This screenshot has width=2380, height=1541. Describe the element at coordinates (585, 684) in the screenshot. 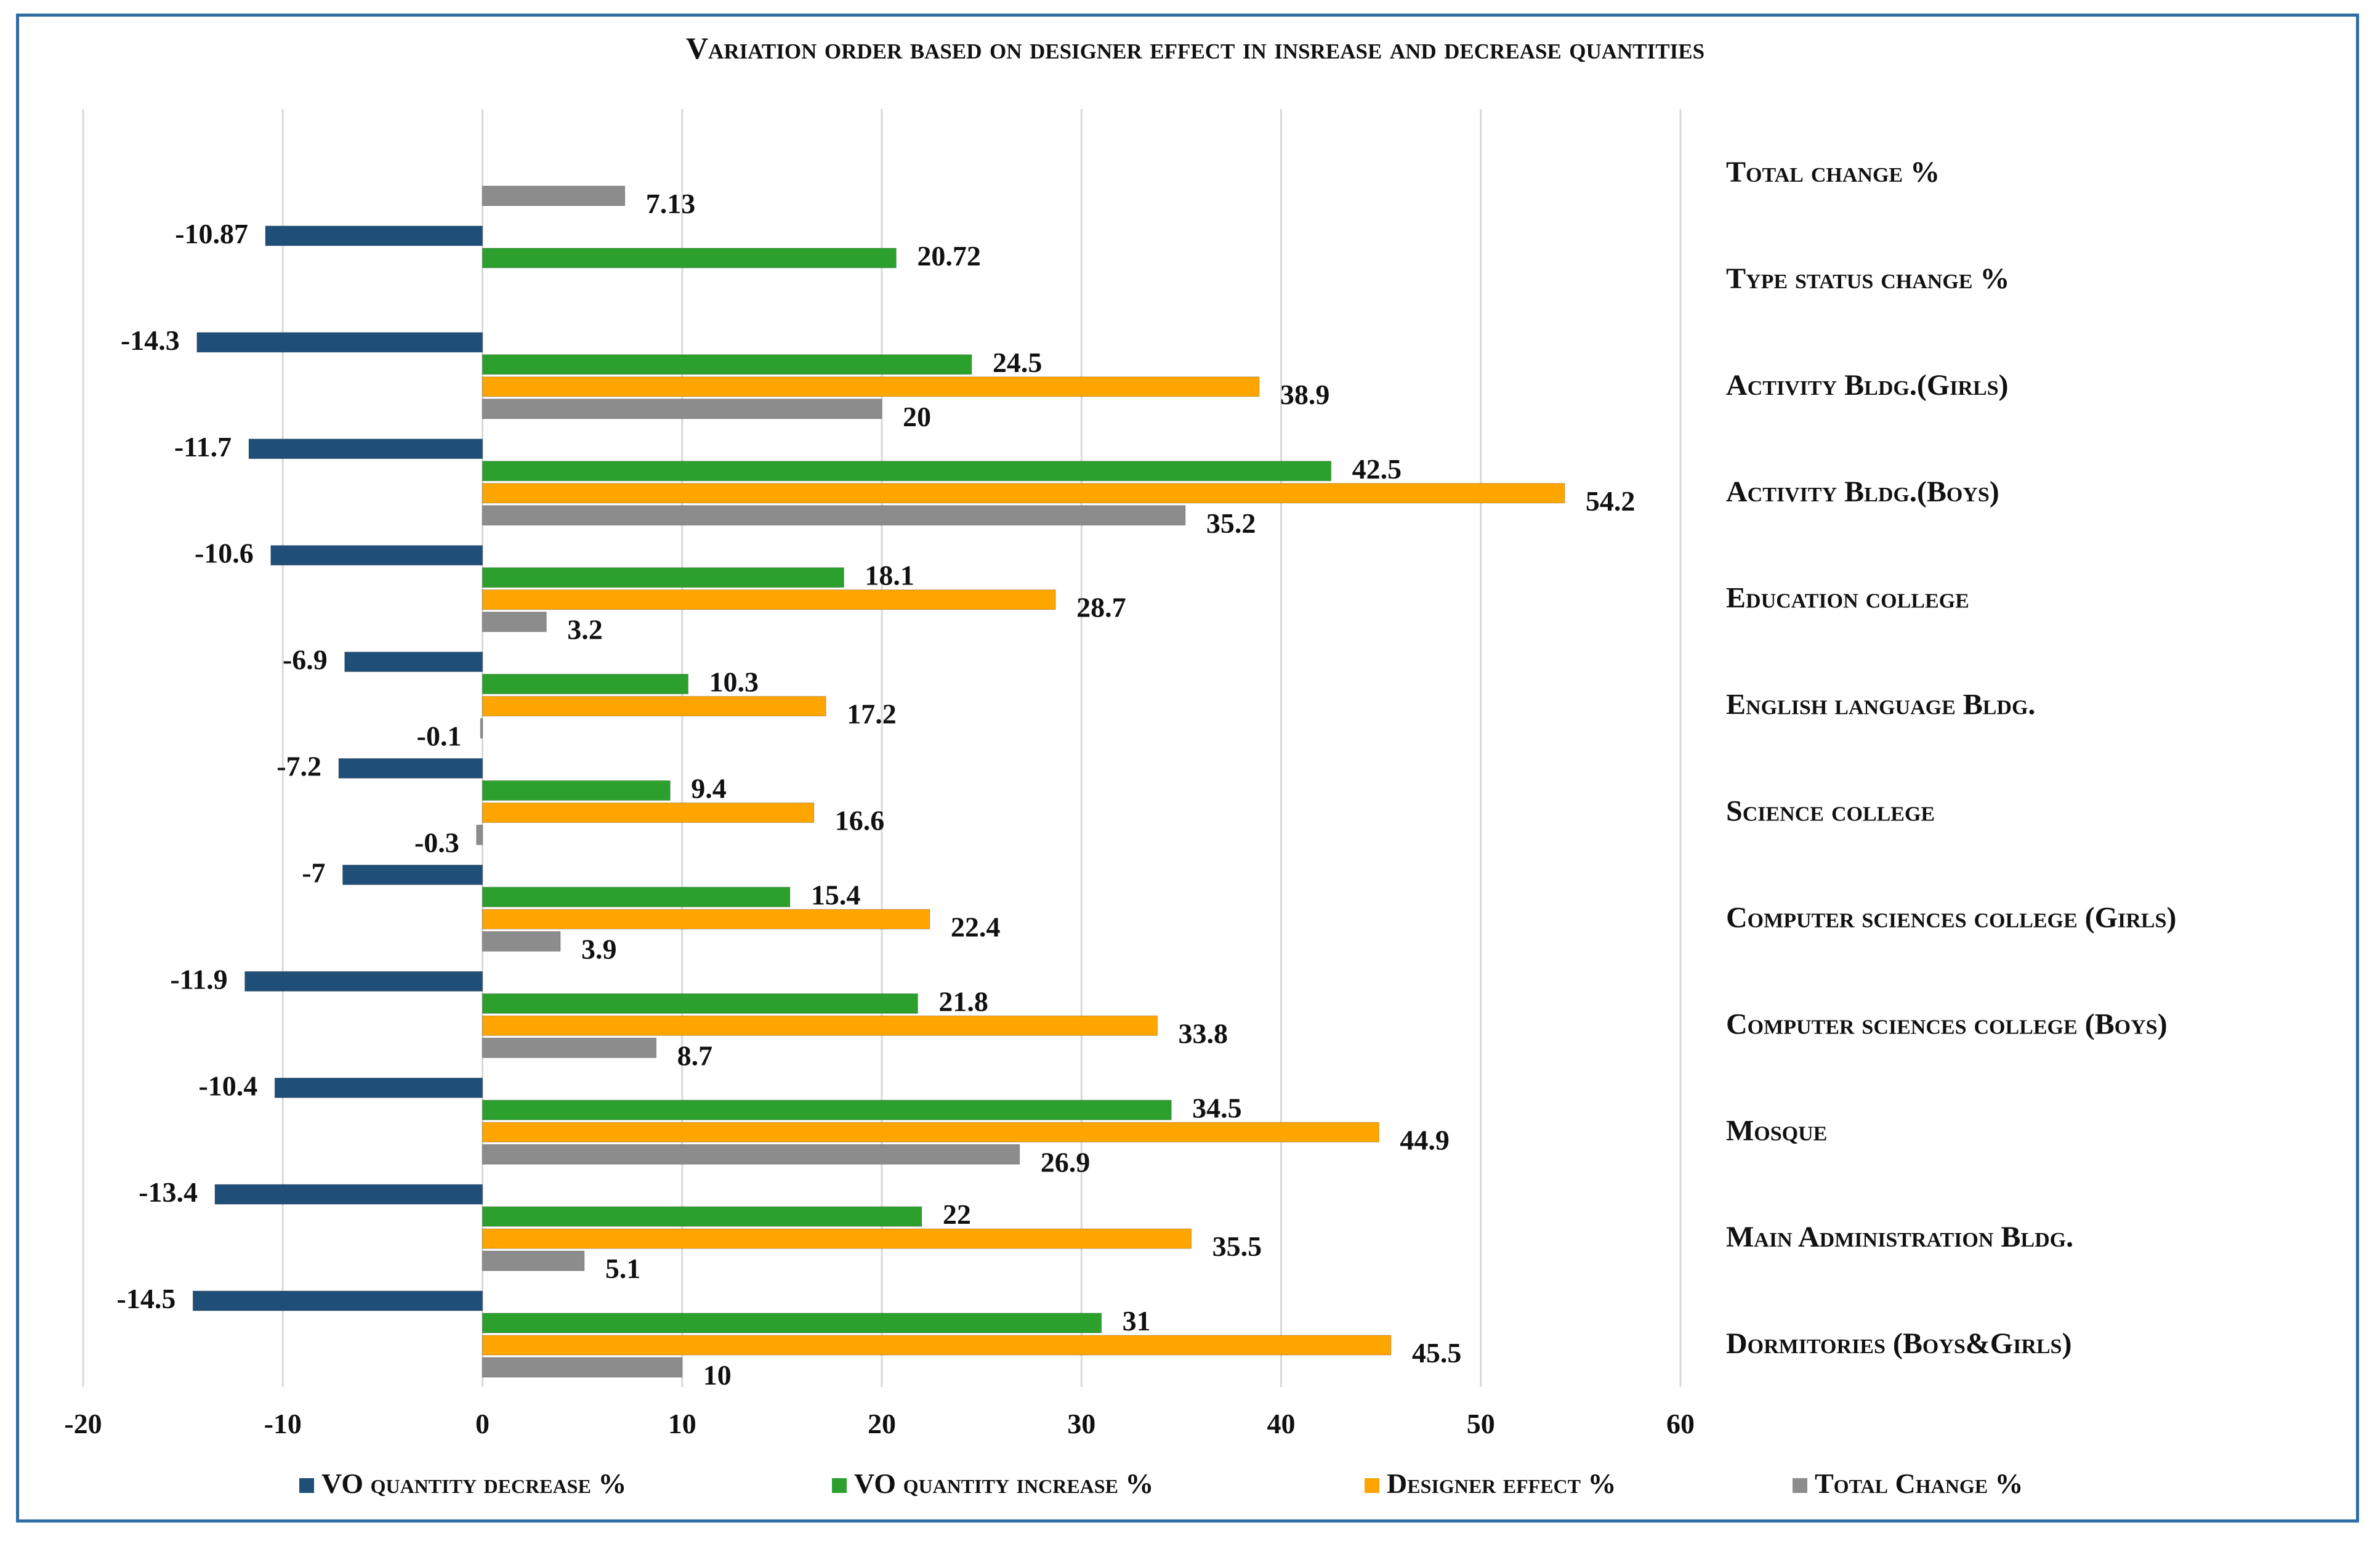

I see `bar-vo-quantity-increase-english-language-bldg` at that location.